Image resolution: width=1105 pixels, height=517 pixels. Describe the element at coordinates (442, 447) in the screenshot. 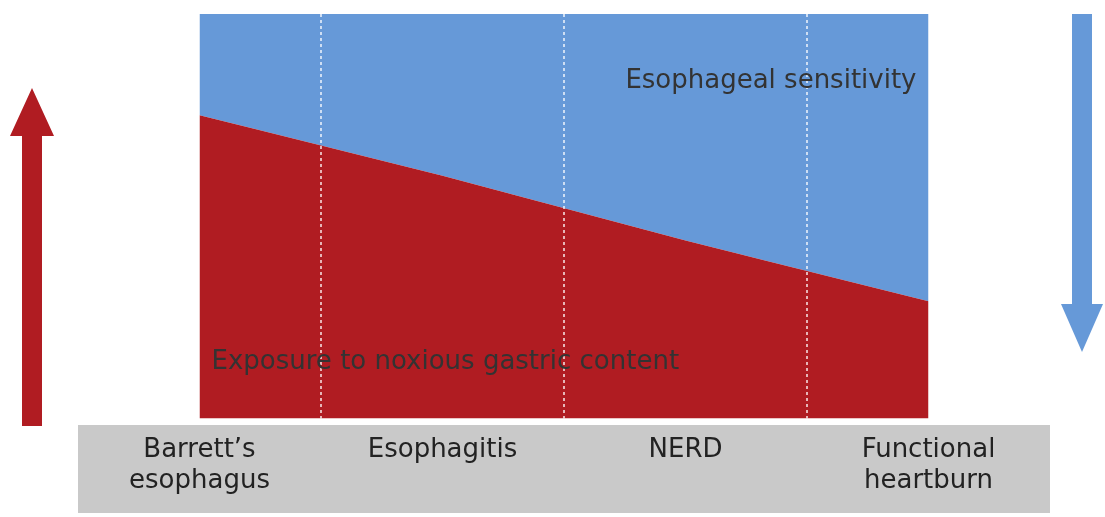

I see `x-tick-label: Esophagitis` at that location.